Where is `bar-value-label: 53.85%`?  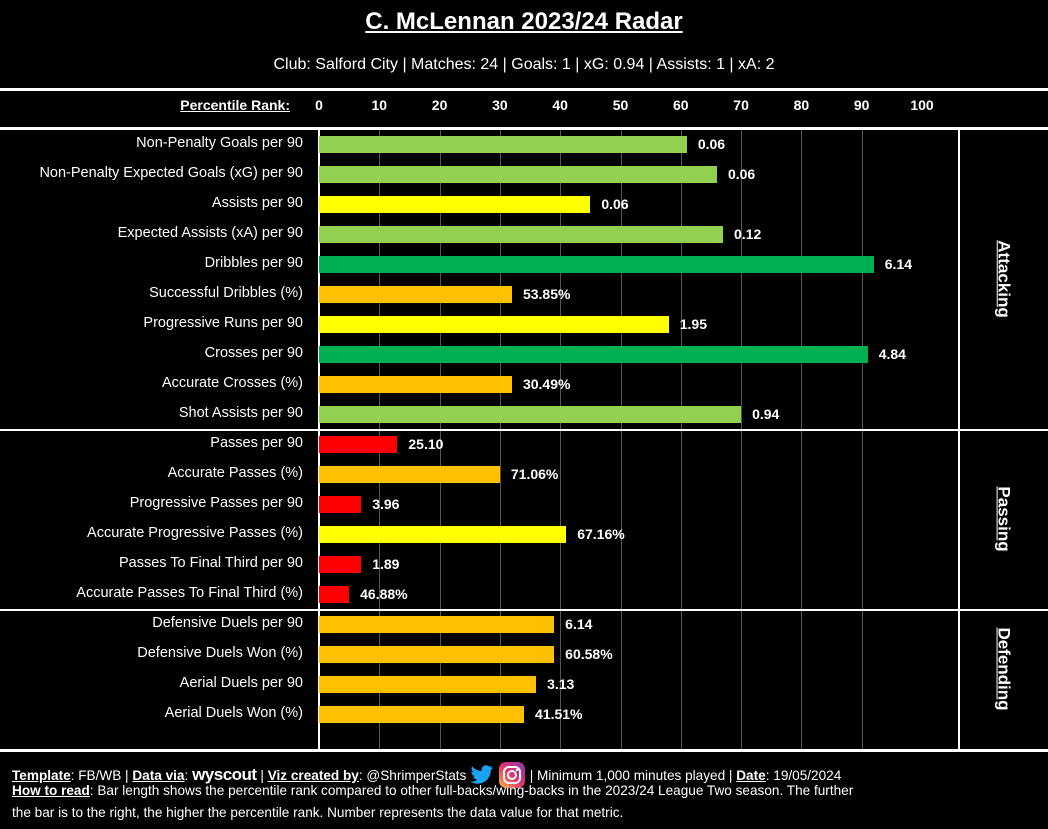 bar-value-label: 53.85% is located at coordinates (546, 294).